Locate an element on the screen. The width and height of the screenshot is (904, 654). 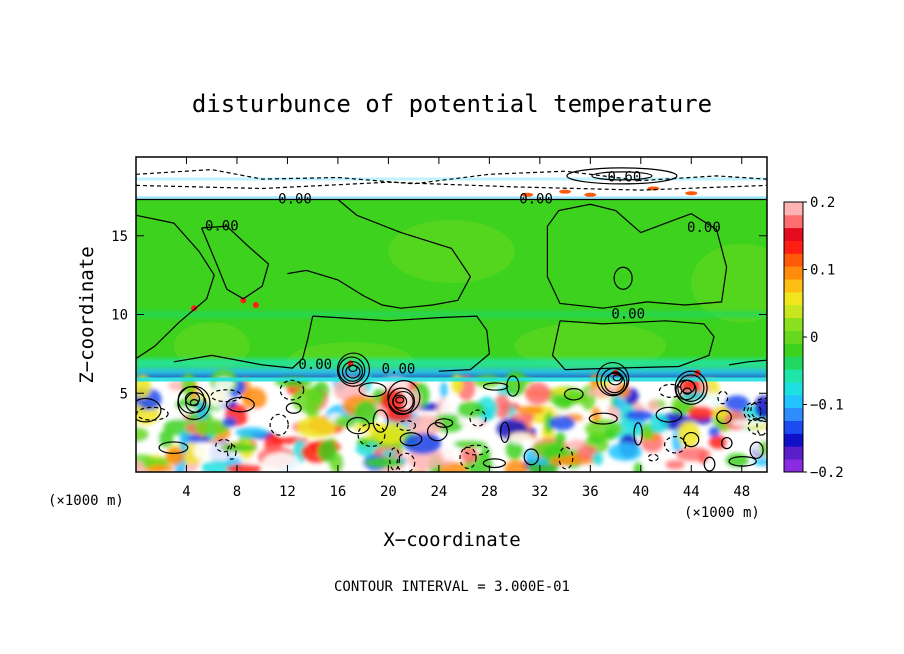
x-axis-label: X−coordinate is located at coordinates (451, 540).